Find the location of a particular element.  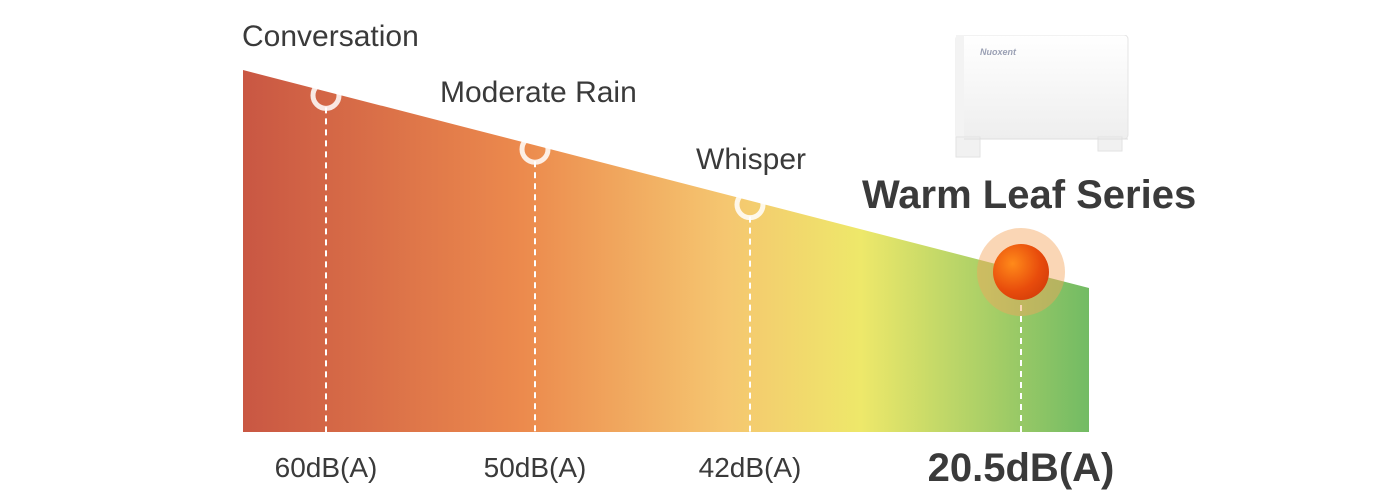

db-value-label: 42dB(A) is located at coordinates (750, 467).